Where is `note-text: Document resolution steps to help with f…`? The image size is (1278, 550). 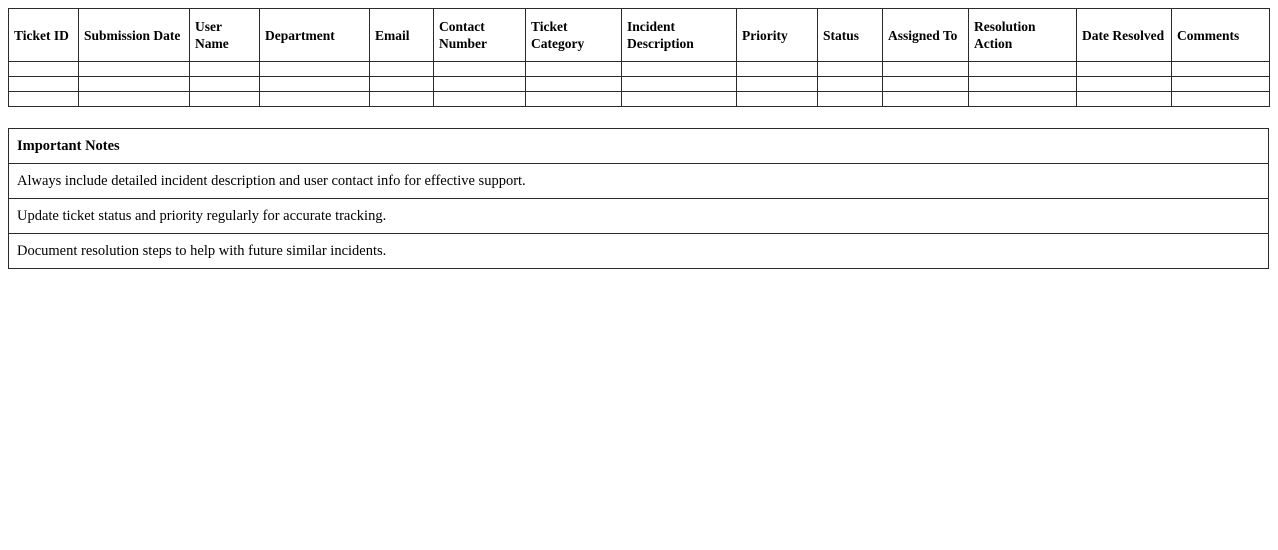
note-text: Document resolution steps to help with f… is located at coordinates (638, 251).